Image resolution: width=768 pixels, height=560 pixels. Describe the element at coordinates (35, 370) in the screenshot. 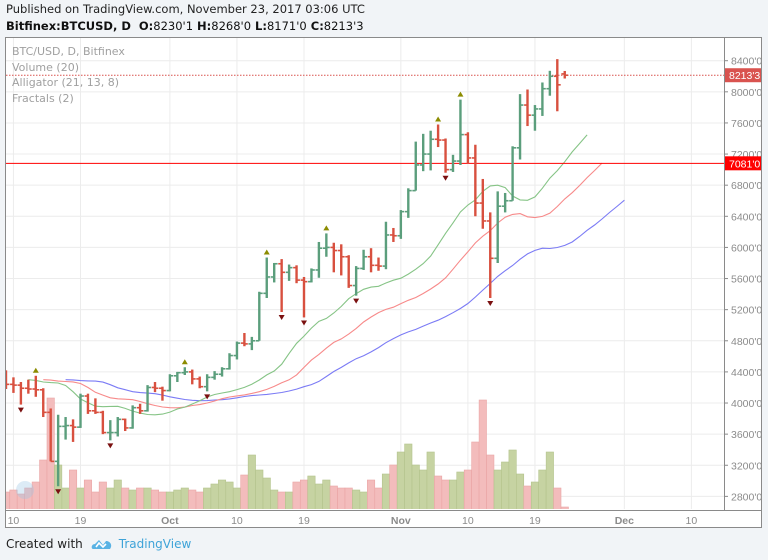

I see `fractal-up-icon` at that location.